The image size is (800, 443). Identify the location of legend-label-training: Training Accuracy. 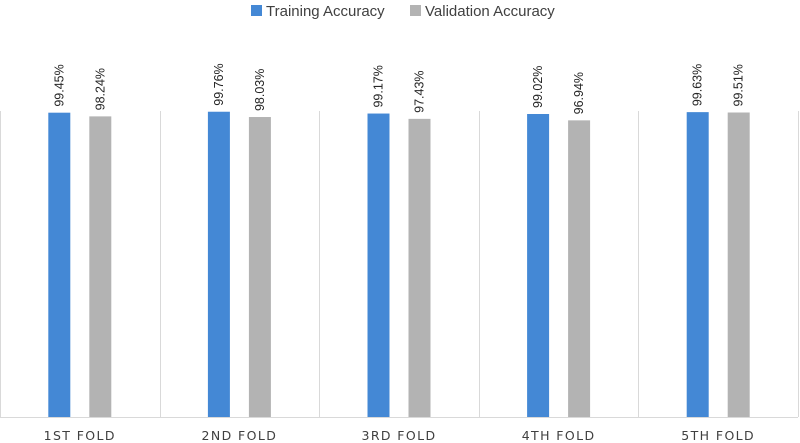
(325, 11).